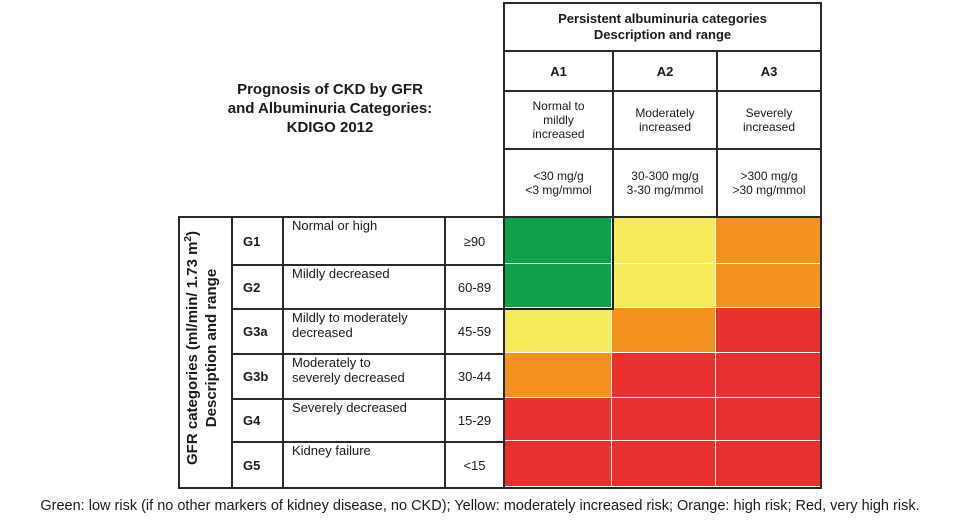  I want to click on gfr-desc-G1-line-1: Normal or high, so click(335, 225).